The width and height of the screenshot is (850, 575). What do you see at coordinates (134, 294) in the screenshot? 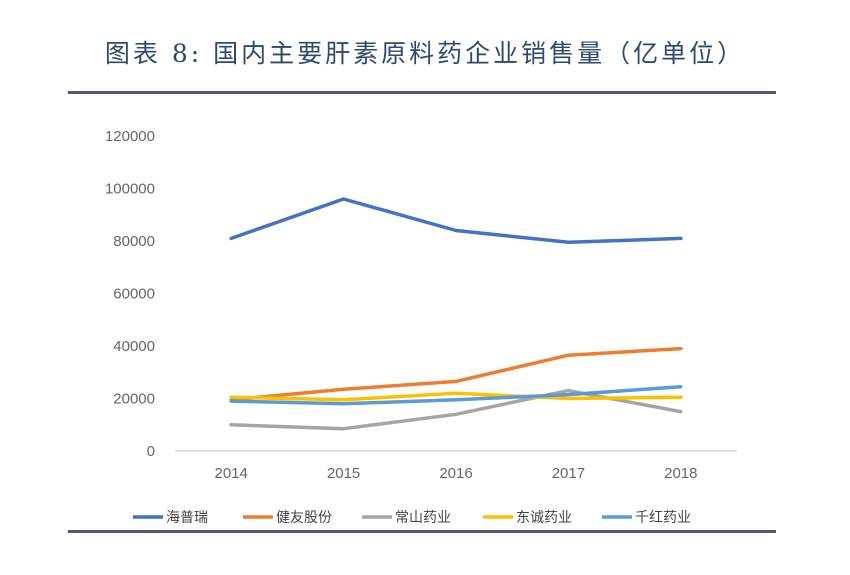
I see `y-tick-label: 60000` at bounding box center [134, 294].